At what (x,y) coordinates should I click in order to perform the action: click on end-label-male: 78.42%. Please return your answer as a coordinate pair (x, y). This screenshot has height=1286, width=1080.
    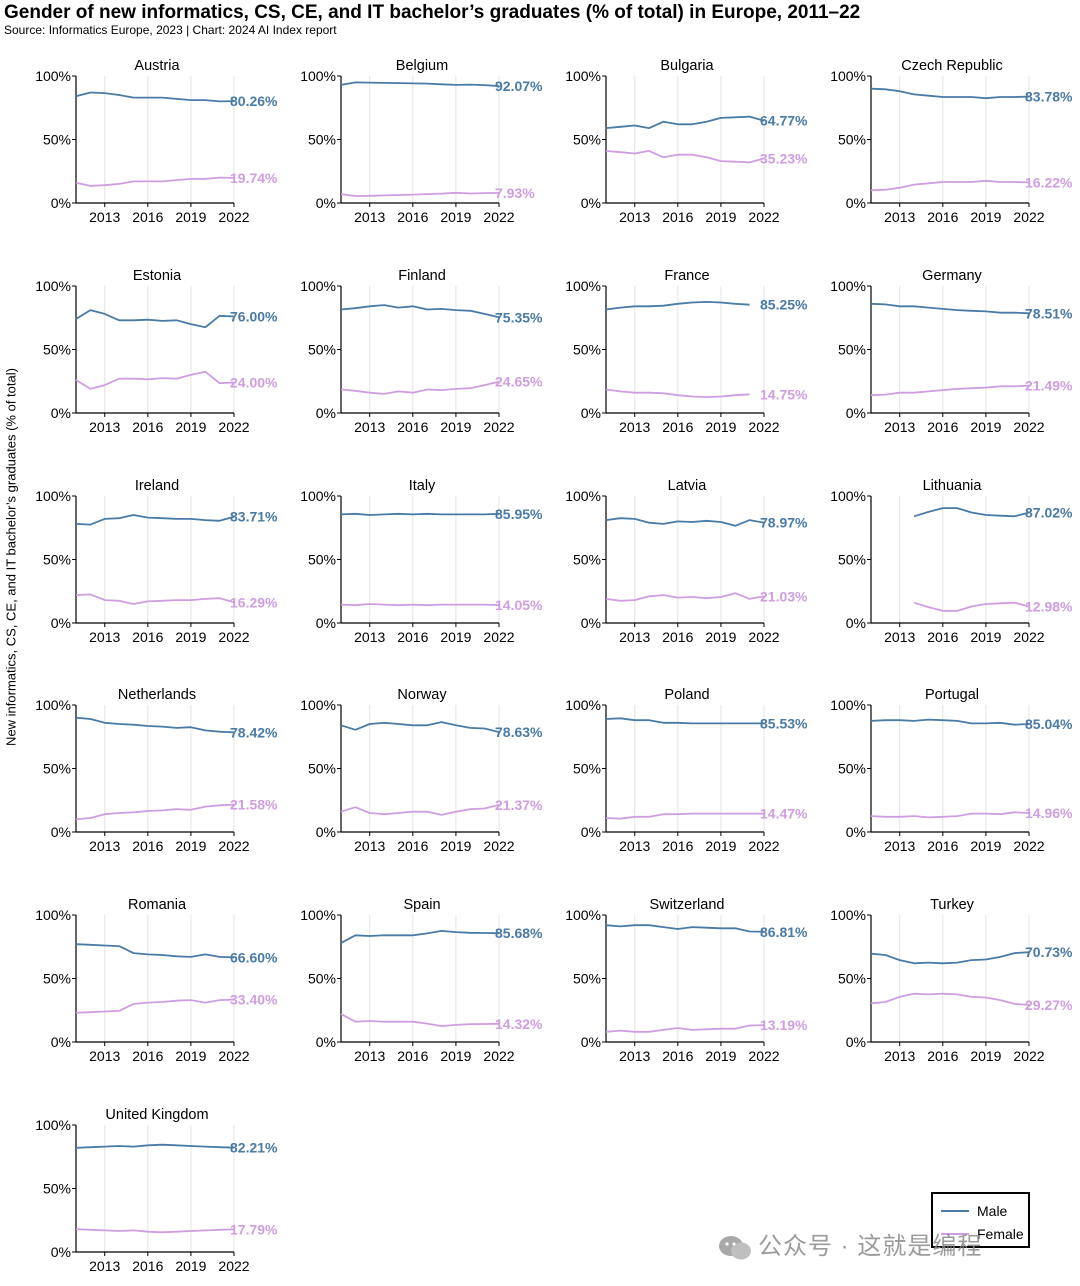
    Looking at the image, I should click on (254, 732).